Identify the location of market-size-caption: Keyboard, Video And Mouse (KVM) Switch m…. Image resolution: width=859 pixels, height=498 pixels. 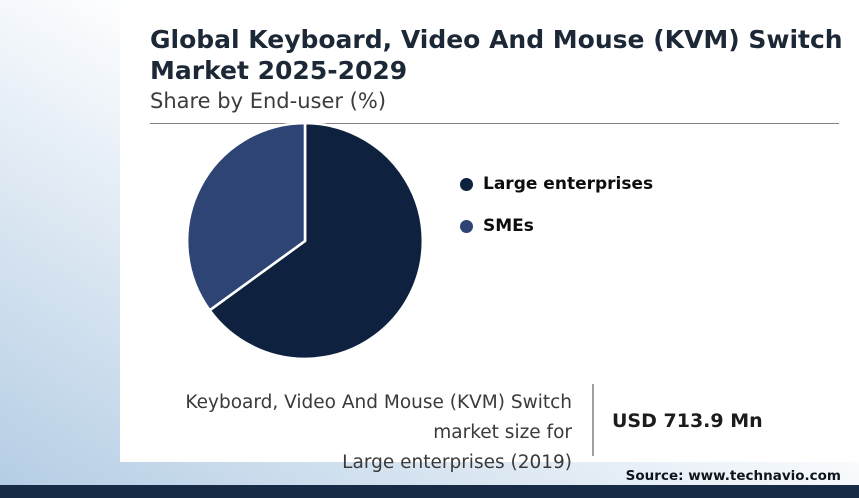
(378, 432).